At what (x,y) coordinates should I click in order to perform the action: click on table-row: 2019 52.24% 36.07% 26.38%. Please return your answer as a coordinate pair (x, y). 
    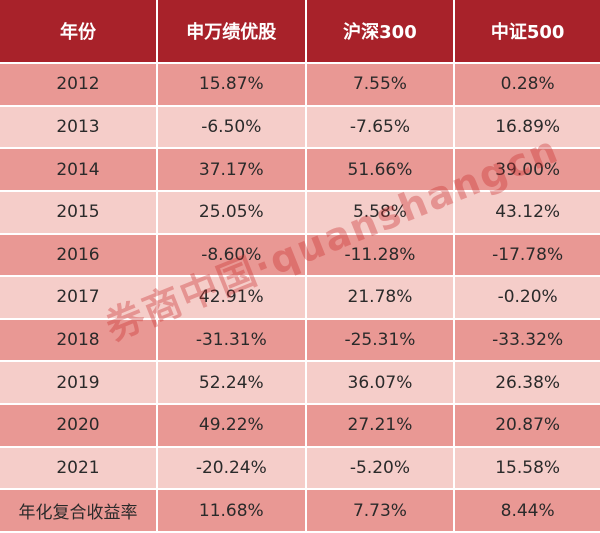
    Looking at the image, I should click on (300, 383).